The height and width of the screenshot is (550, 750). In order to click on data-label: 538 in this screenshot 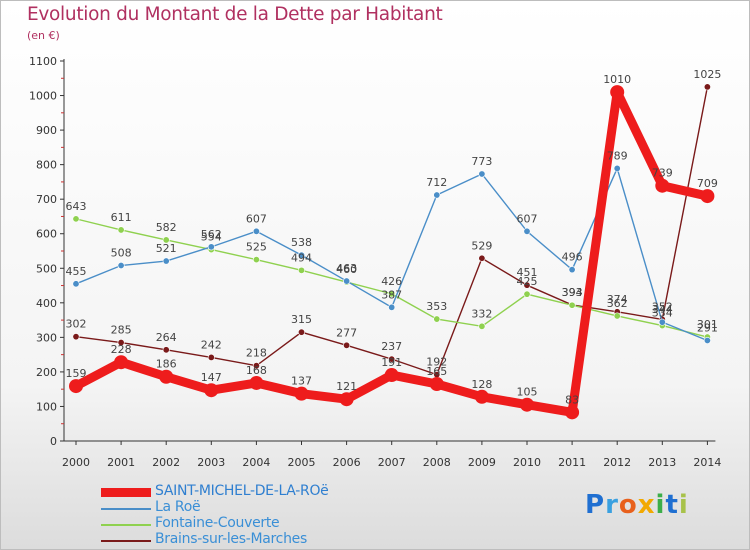, I will do `click(301, 242)`.